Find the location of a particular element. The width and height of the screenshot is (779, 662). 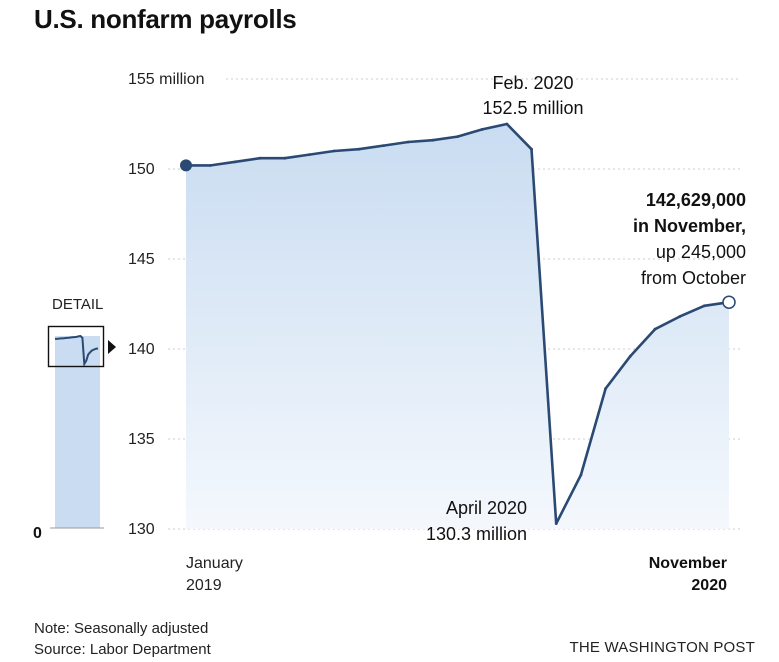

x-tick-label-end-month: November is located at coordinates (688, 563).